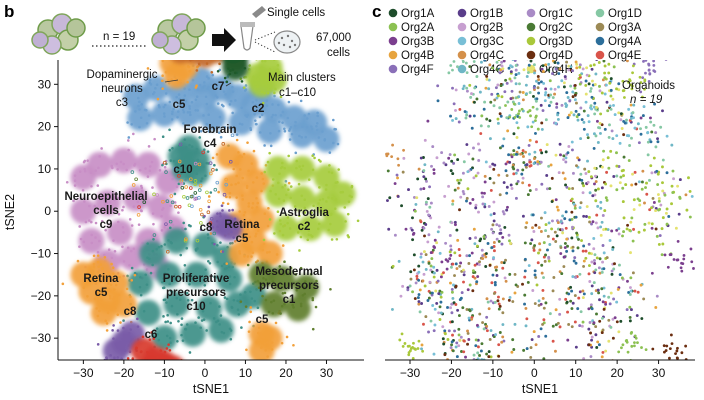 Image resolution: width=704 pixels, height=400 pixels. I want to click on y-tick-label-b: 20, so click(45, 127).